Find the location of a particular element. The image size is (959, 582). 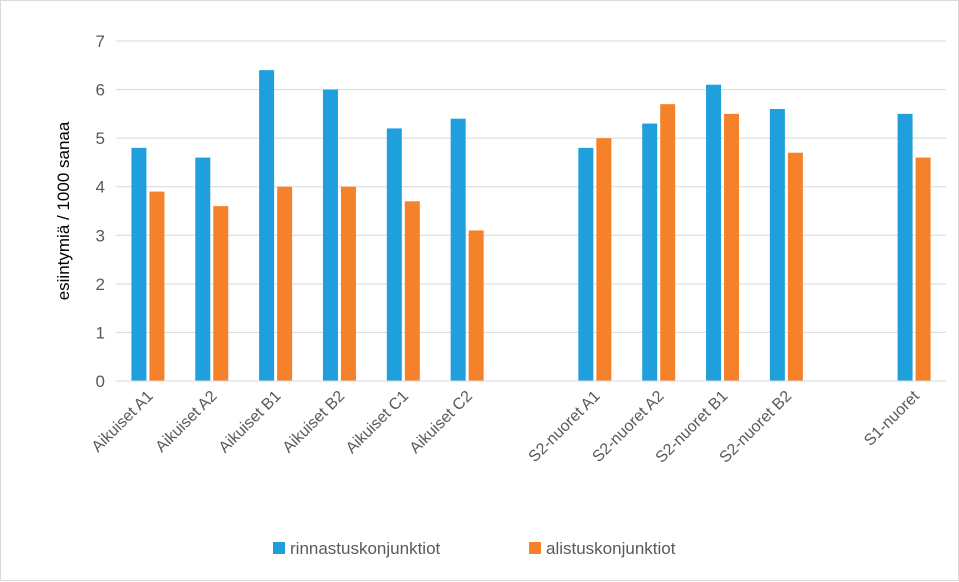

legend-label: rinnastuskonjunktiot is located at coordinates (365, 548).